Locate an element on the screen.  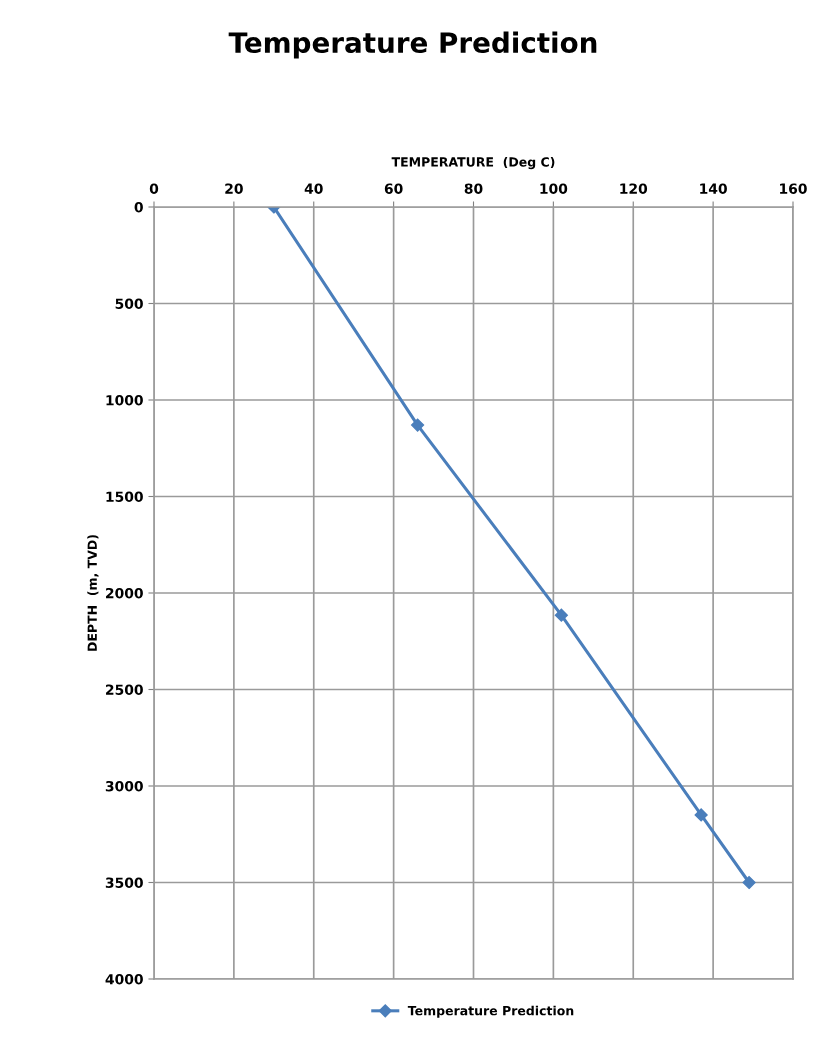
x-tick-label: 40 is located at coordinates (313, 188).